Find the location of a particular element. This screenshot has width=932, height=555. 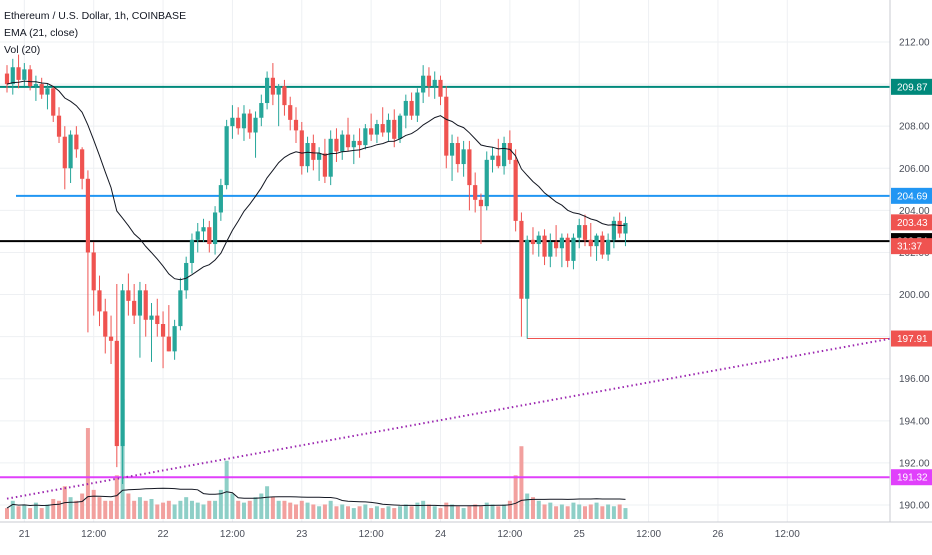

level-price-badge-text: 191.32 is located at coordinates (912, 478).